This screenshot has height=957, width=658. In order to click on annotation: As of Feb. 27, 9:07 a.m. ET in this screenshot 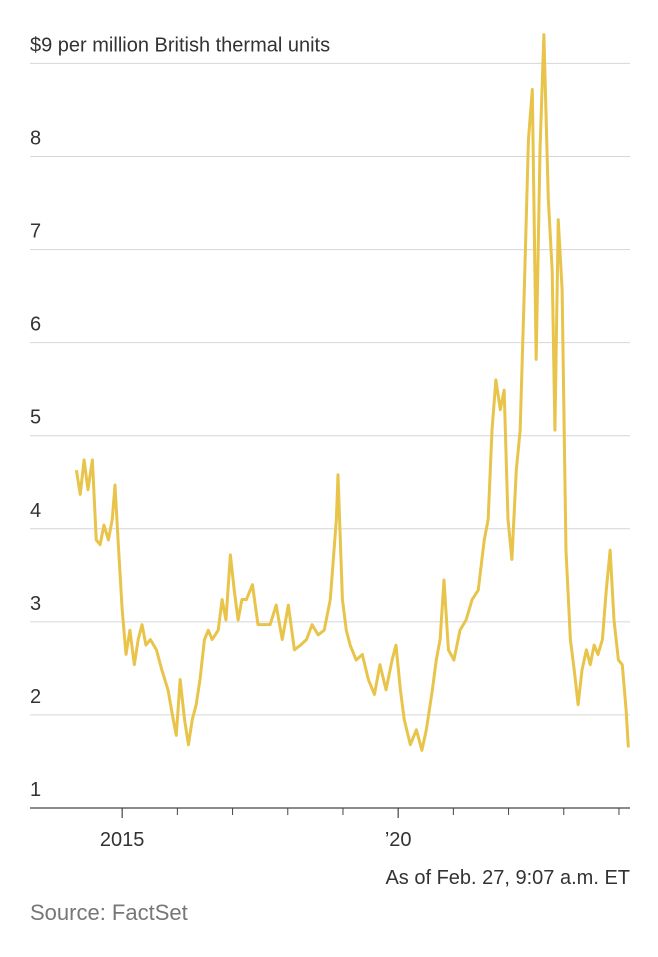, I will do `click(507, 878)`.